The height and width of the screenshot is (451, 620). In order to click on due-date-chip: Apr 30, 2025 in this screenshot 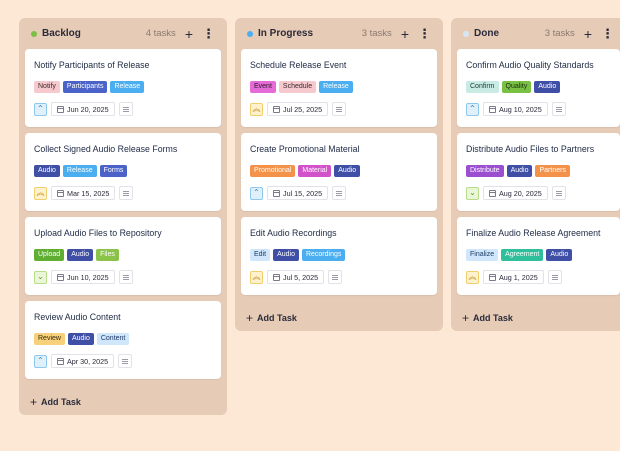, I will do `click(83, 361)`.